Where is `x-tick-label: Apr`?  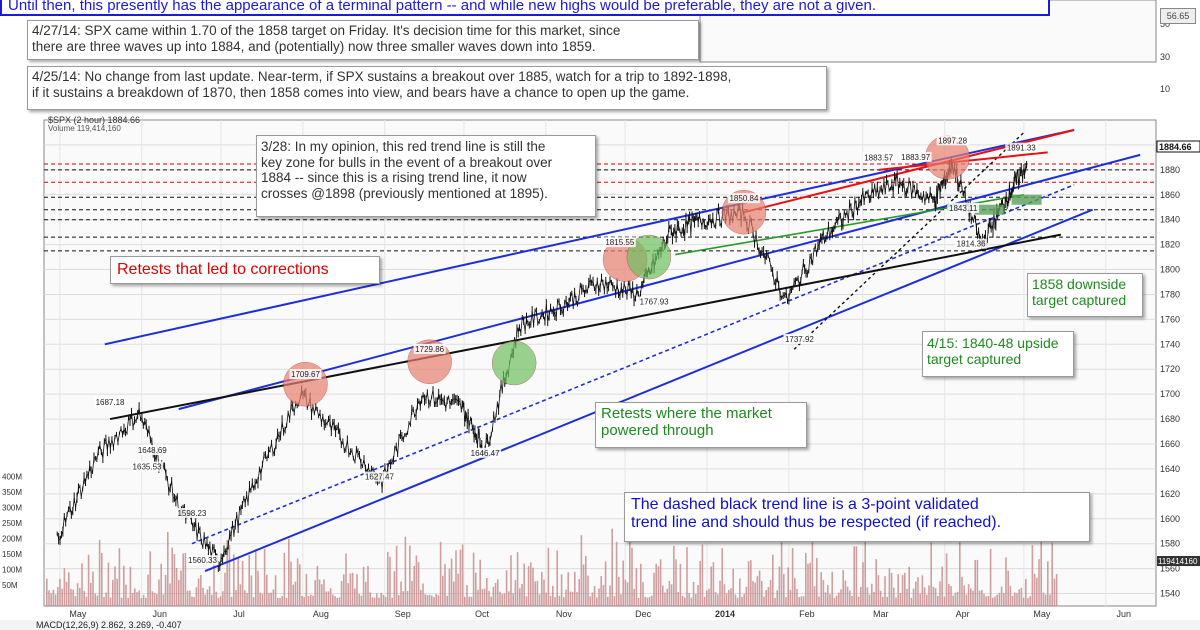 x-tick-label: Apr is located at coordinates (963, 614).